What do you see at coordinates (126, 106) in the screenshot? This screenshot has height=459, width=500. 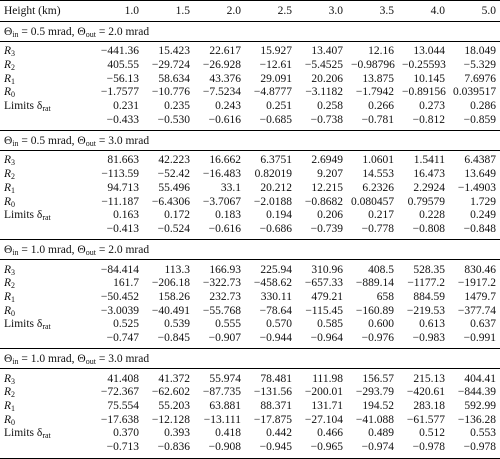 I see `cell: 0.231` at bounding box center [126, 106].